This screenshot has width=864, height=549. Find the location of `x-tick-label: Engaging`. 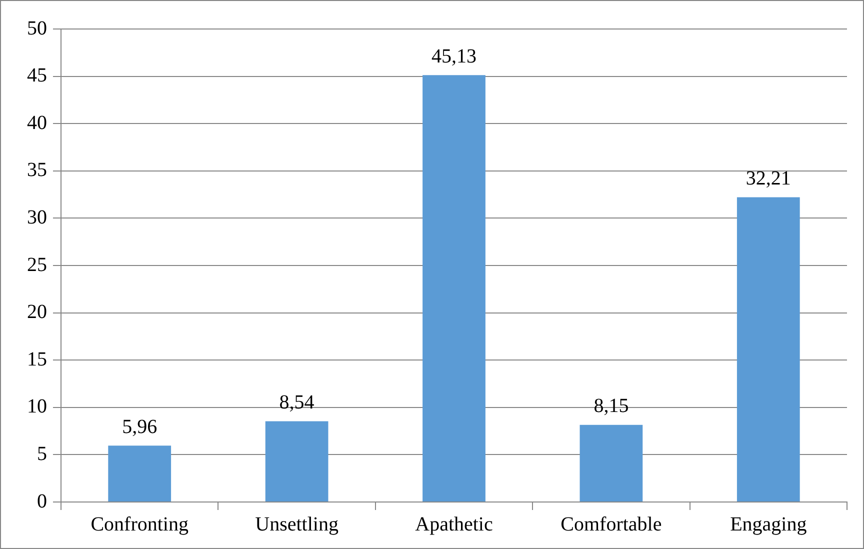

x-tick-label: Engaging is located at coordinates (768, 524).